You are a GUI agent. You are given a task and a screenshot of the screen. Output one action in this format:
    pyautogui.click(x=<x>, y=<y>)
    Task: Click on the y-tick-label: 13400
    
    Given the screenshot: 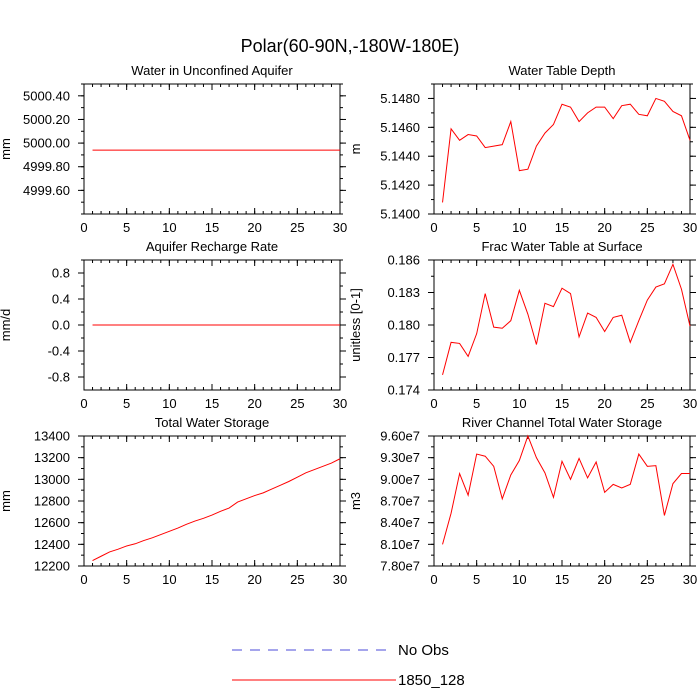 What is the action you would take?
    pyautogui.click(x=52, y=436)
    